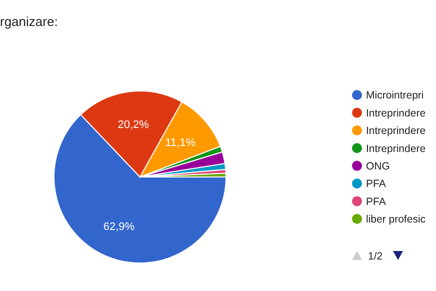 The width and height of the screenshot is (436, 291). Describe the element at coordinates (29, 21) in the screenshot. I see `chart-title: rganizare:` at that location.